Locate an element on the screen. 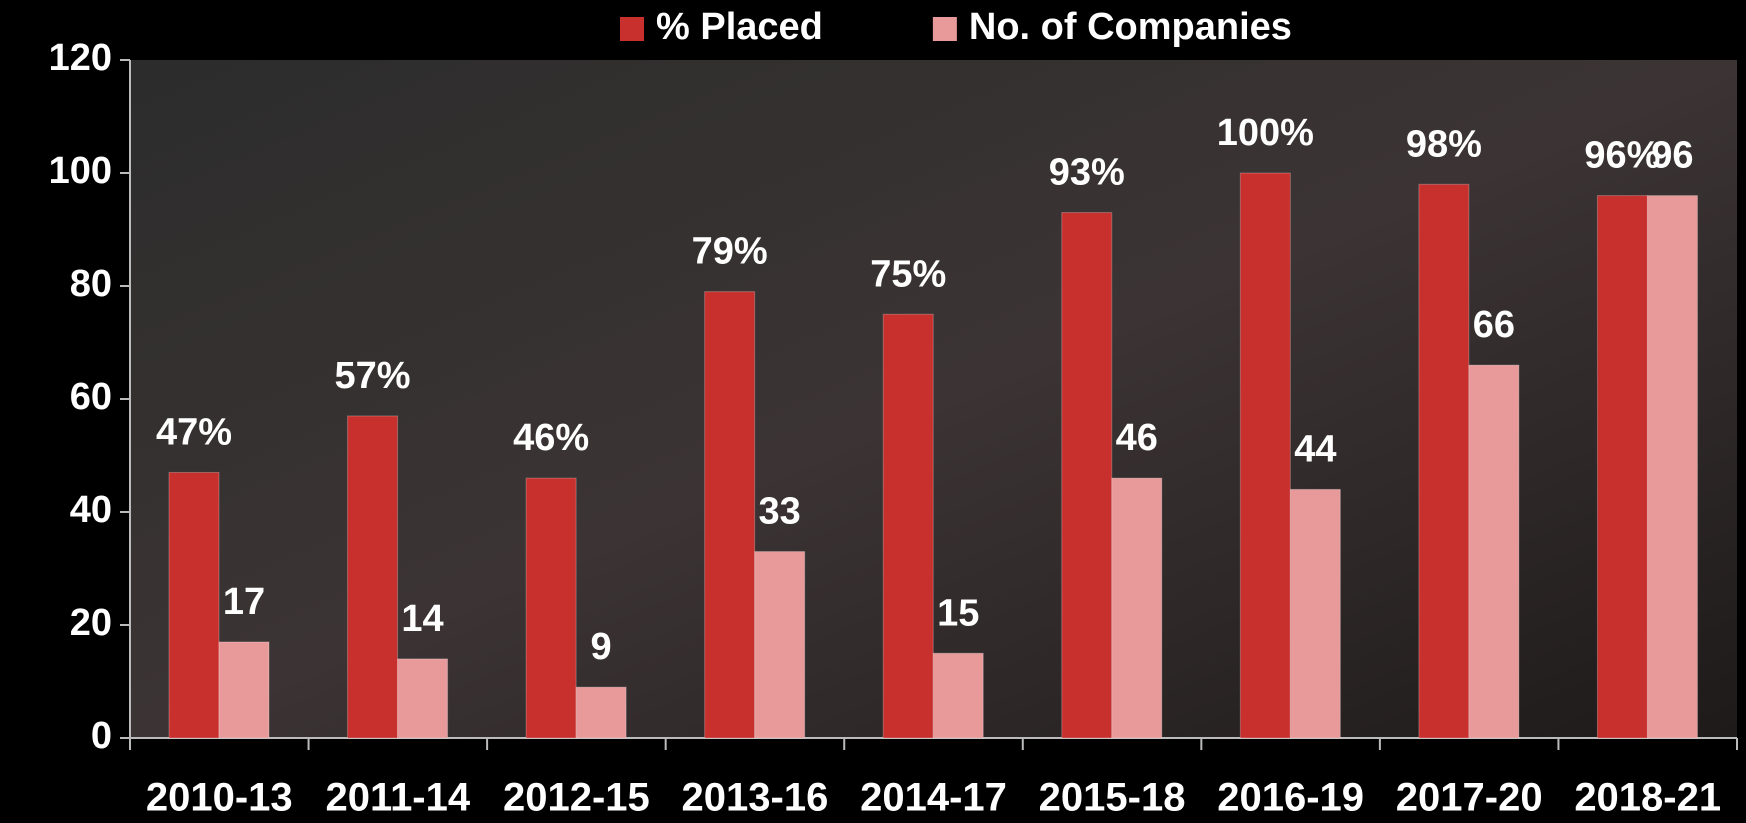 Image resolution: width=1746 pixels, height=823 pixels. x-tick-label: 2013-16 is located at coordinates (755, 798).